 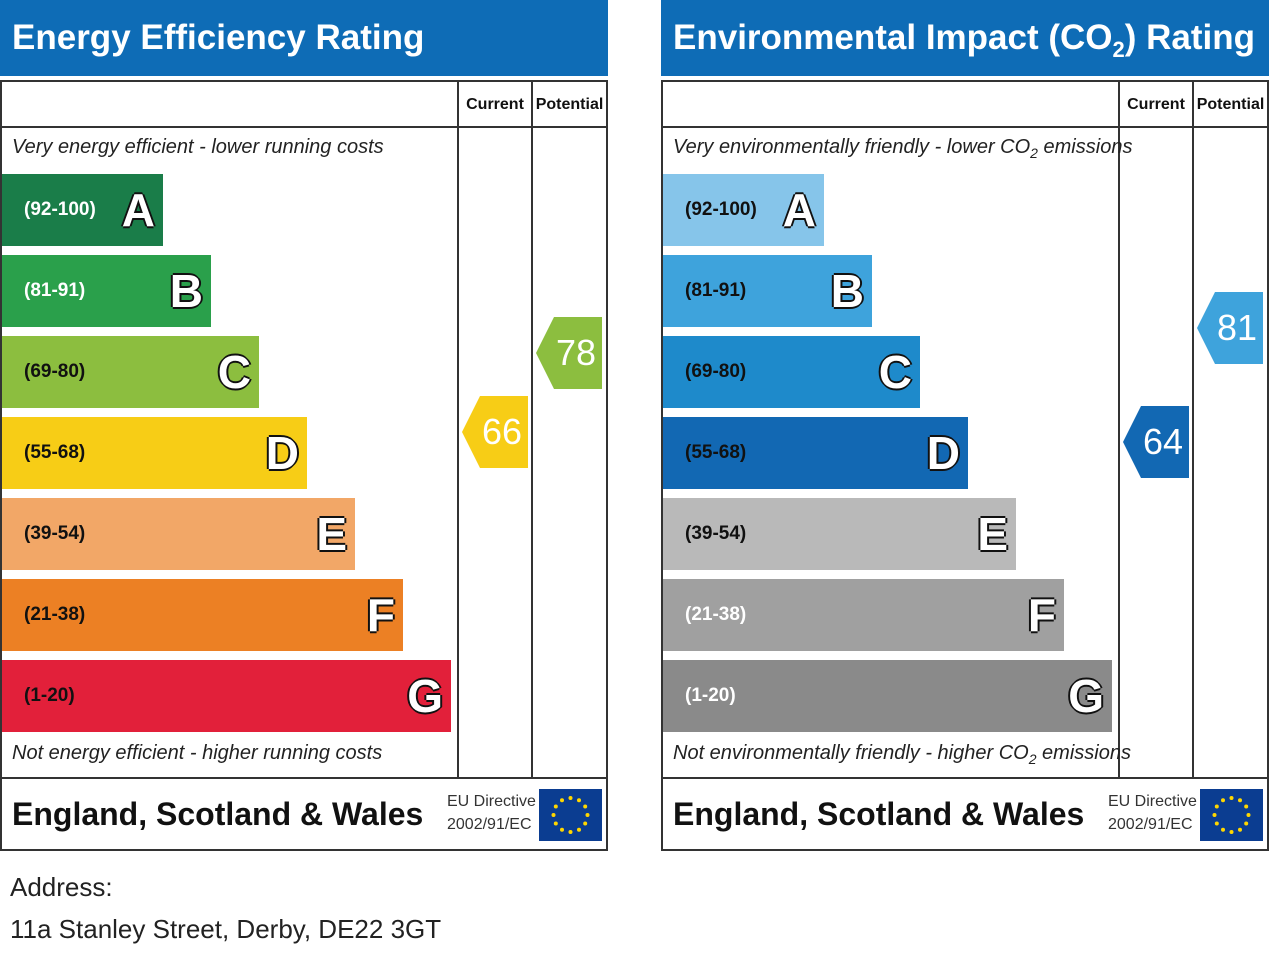 What do you see at coordinates (1236, 327) in the screenshot?
I see `potential-rating-marker-value: 81` at bounding box center [1236, 327].